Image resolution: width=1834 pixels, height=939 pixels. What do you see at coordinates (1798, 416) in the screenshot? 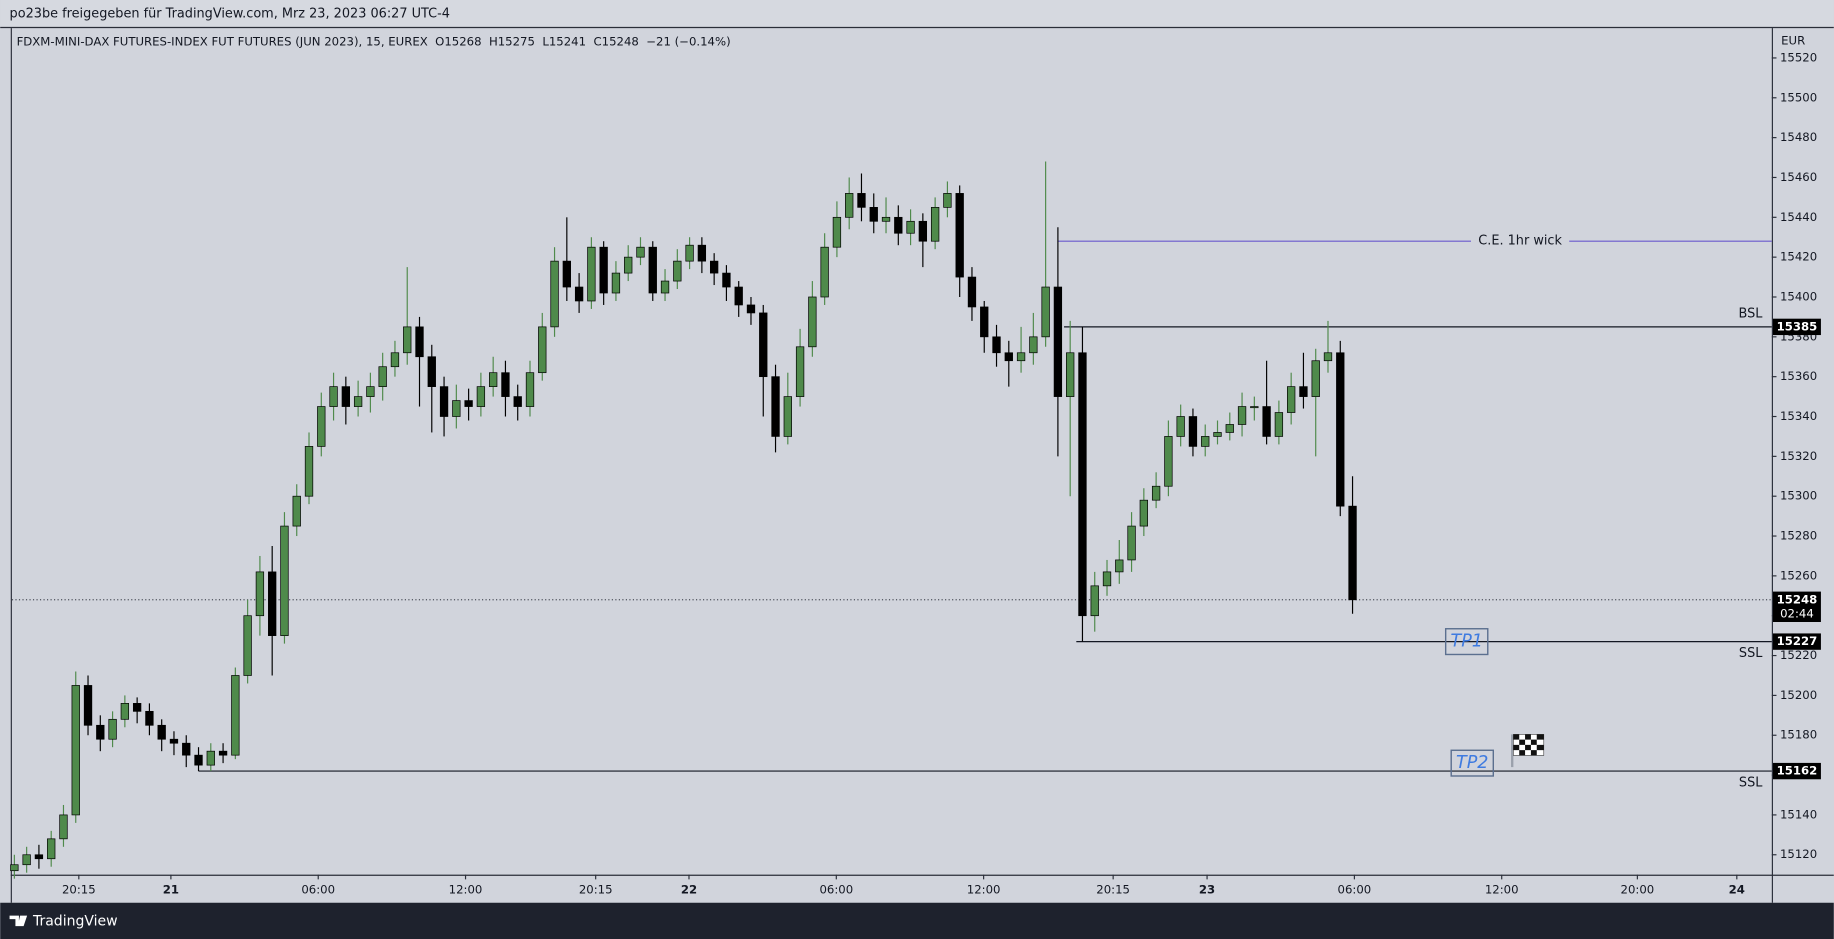
I see `y-tick-label: 15340` at bounding box center [1798, 416].